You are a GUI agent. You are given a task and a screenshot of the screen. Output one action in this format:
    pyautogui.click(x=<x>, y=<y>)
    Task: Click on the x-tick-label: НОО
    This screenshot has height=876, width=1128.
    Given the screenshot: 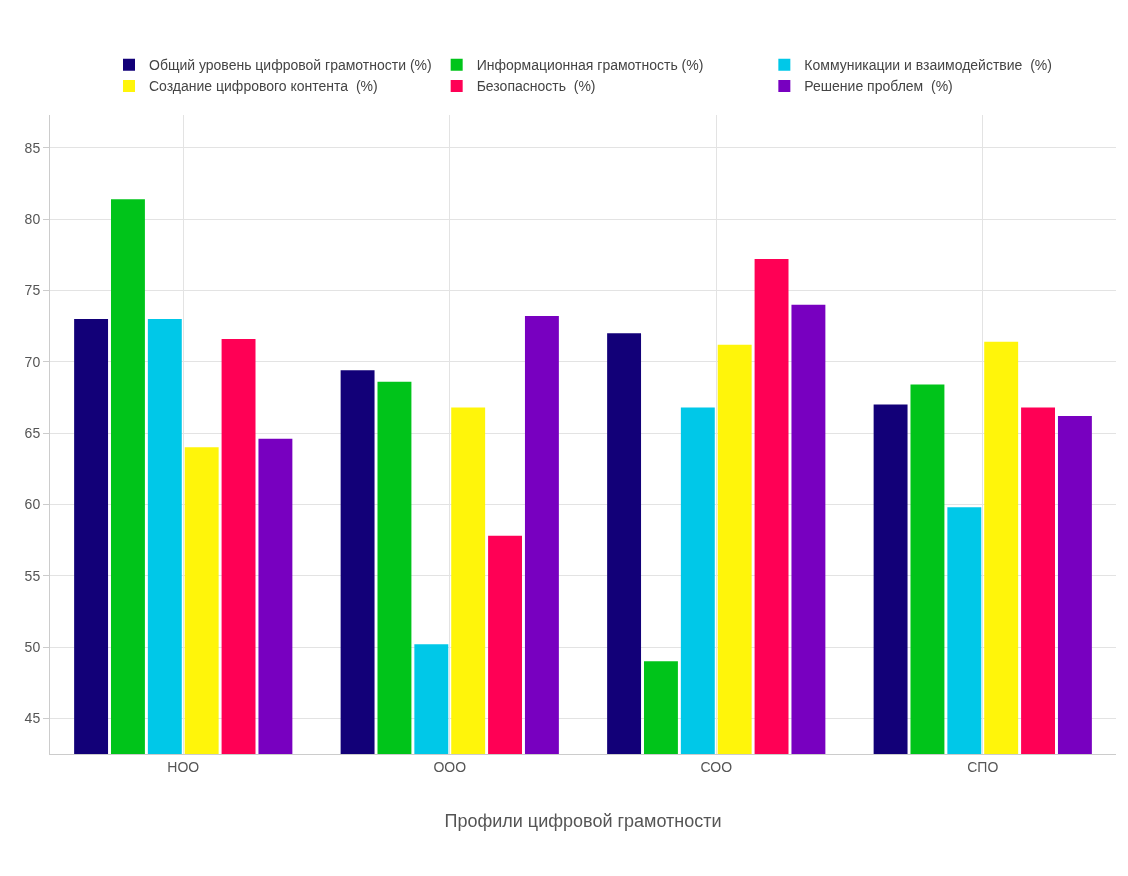 What is the action you would take?
    pyautogui.click(x=183, y=766)
    